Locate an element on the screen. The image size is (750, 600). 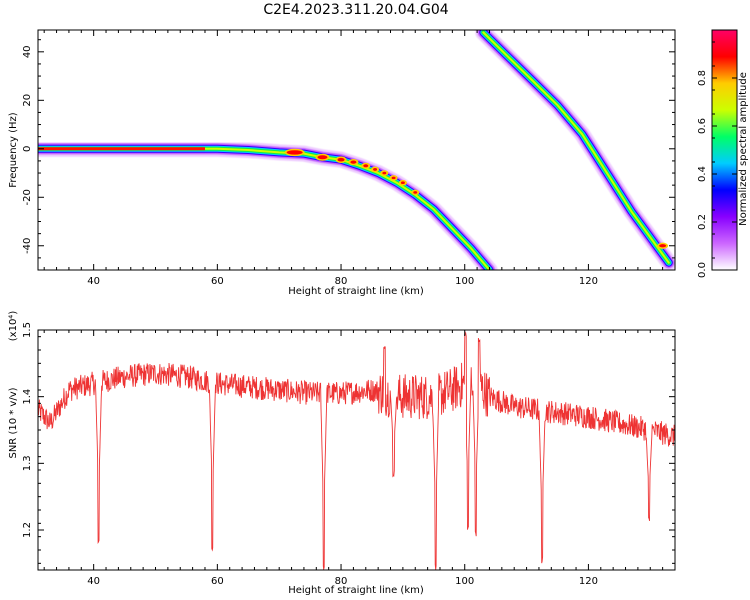
colorbar-tick-label: 0.8 is located at coordinates (702, 78).